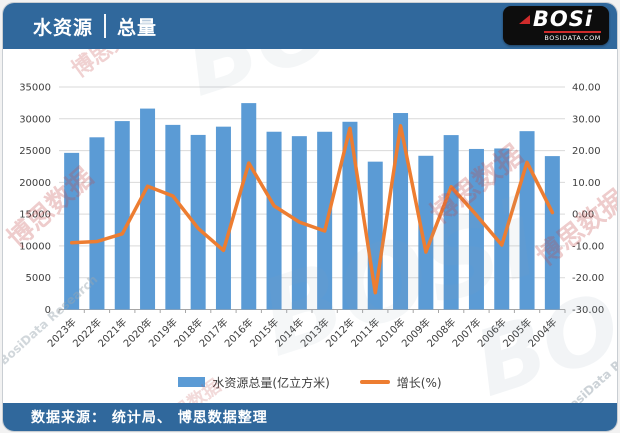 This screenshot has width=620, height=433. What do you see at coordinates (95, 26) in the screenshot?
I see `page-title: 水资源 总量` at bounding box center [95, 26].